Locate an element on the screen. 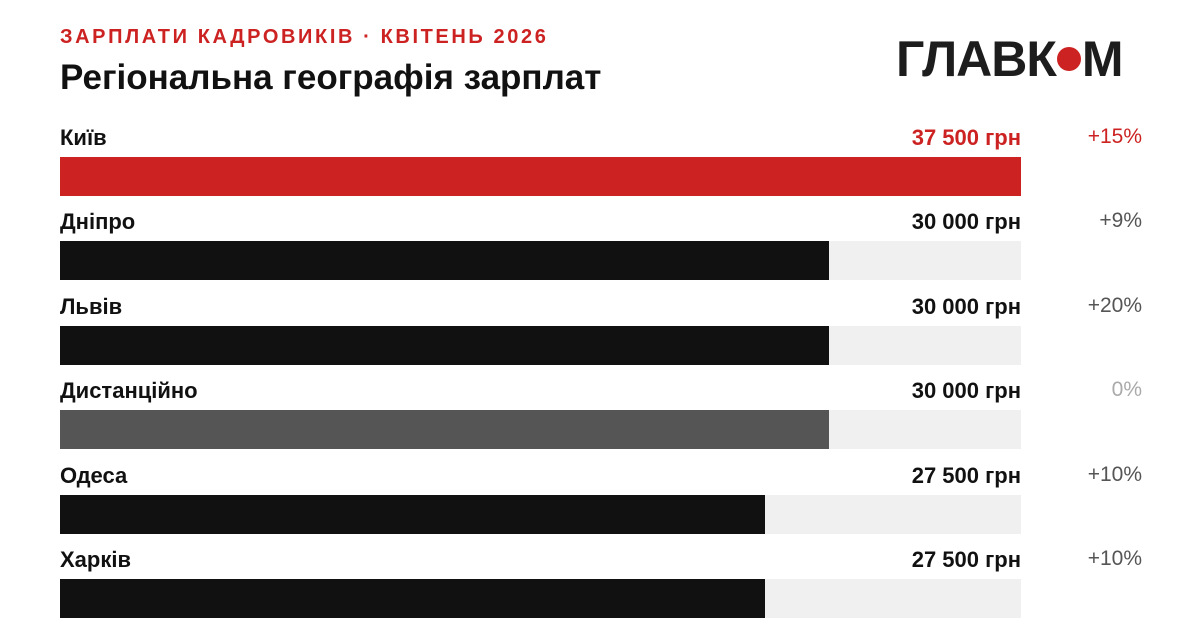 The width and height of the screenshot is (1200, 631). chart-row: Львів 30 000 грн +20% is located at coordinates (601, 336).